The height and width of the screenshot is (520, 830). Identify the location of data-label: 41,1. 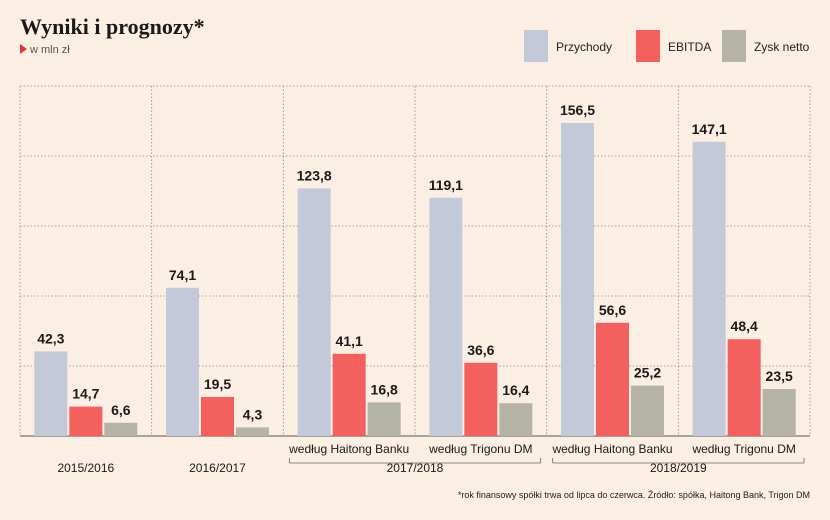
(349, 341).